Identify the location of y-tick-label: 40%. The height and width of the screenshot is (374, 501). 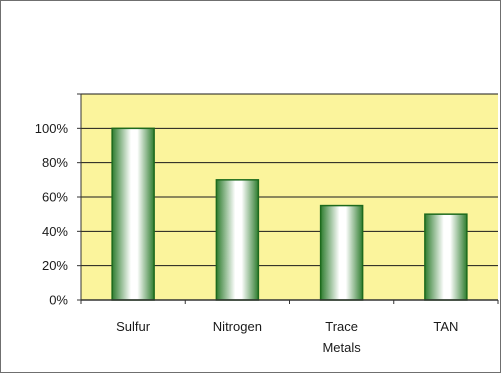
(55, 231).